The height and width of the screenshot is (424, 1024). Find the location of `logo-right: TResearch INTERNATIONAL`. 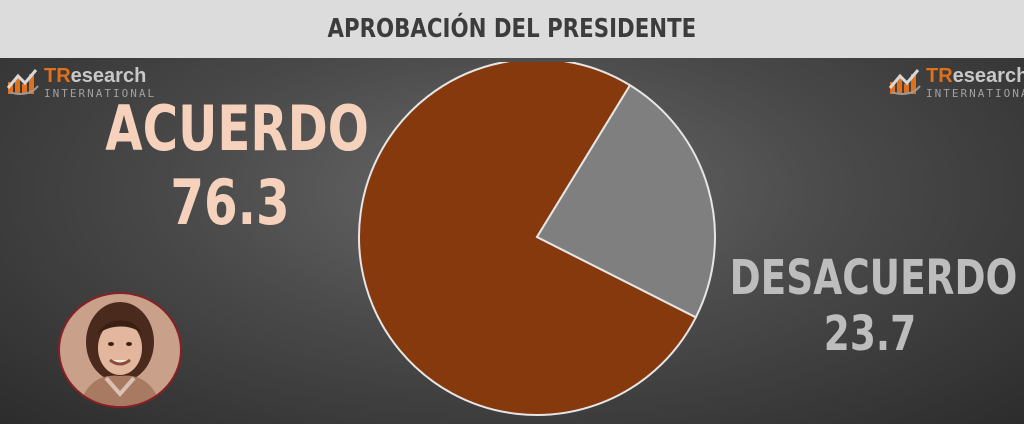

logo-right: TResearch INTERNATIONAL is located at coordinates (956, 82).